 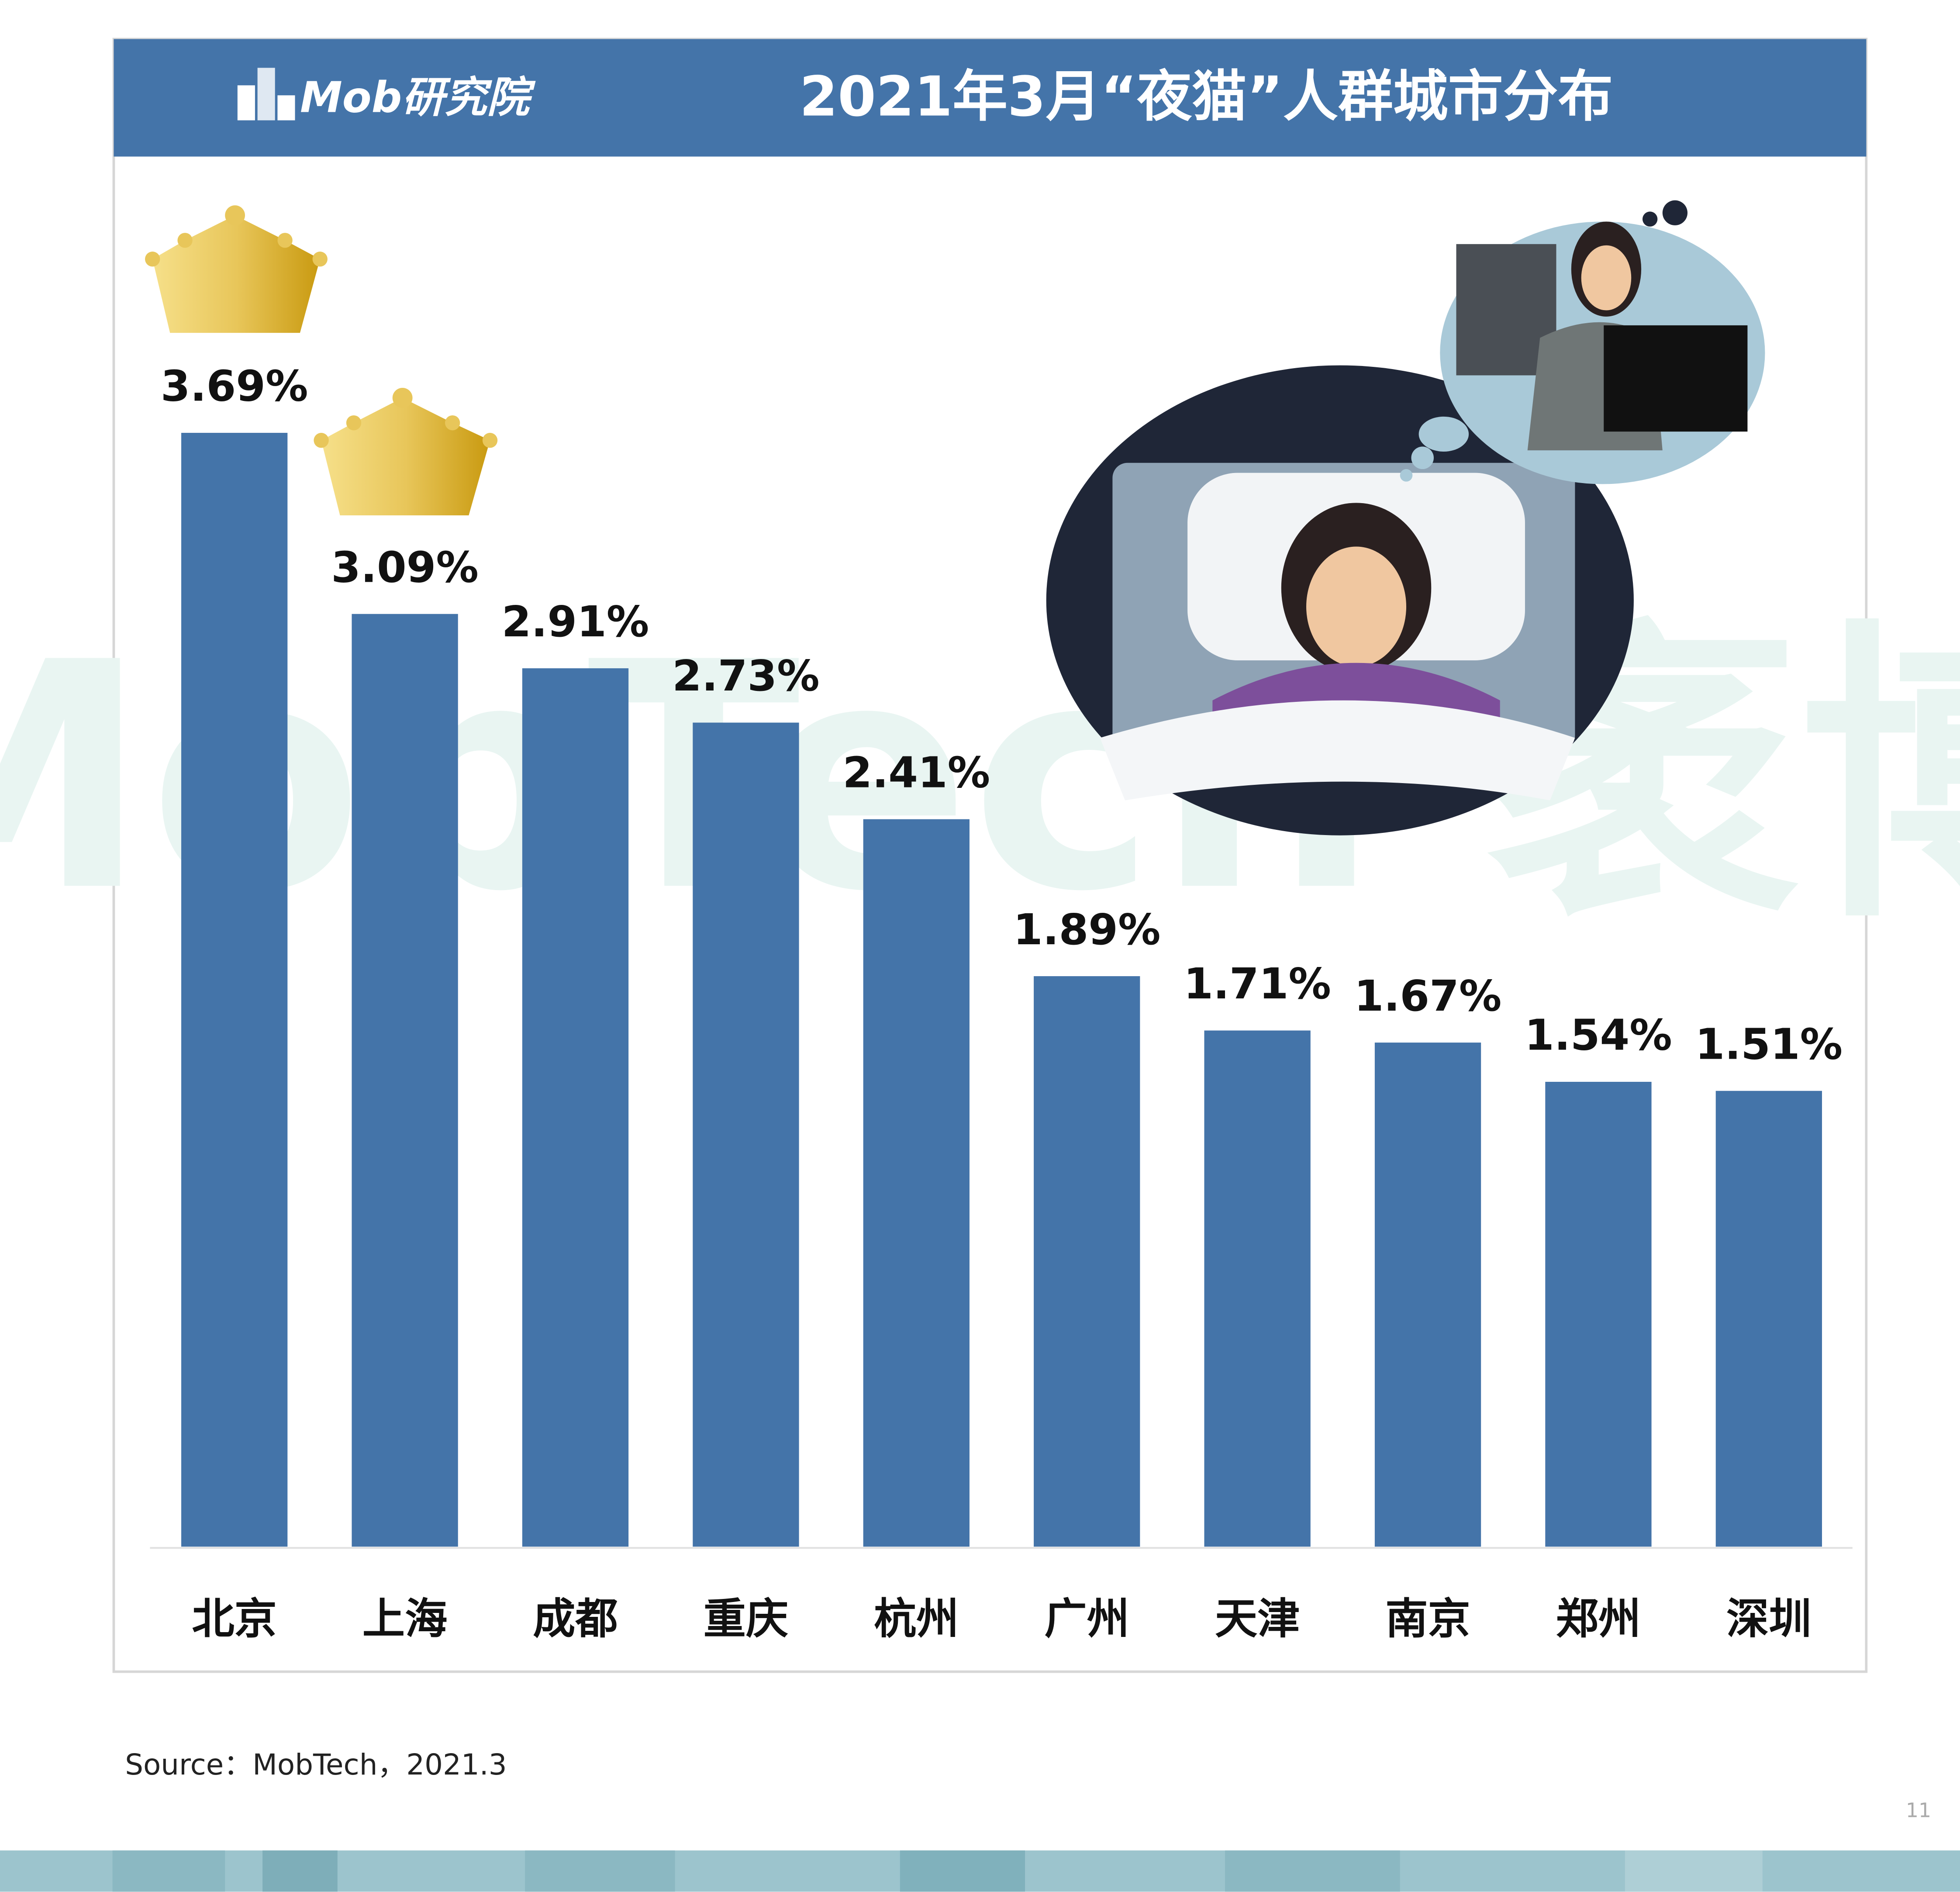 I want to click on x-tick-label: 天津, so click(x=1257, y=1618).